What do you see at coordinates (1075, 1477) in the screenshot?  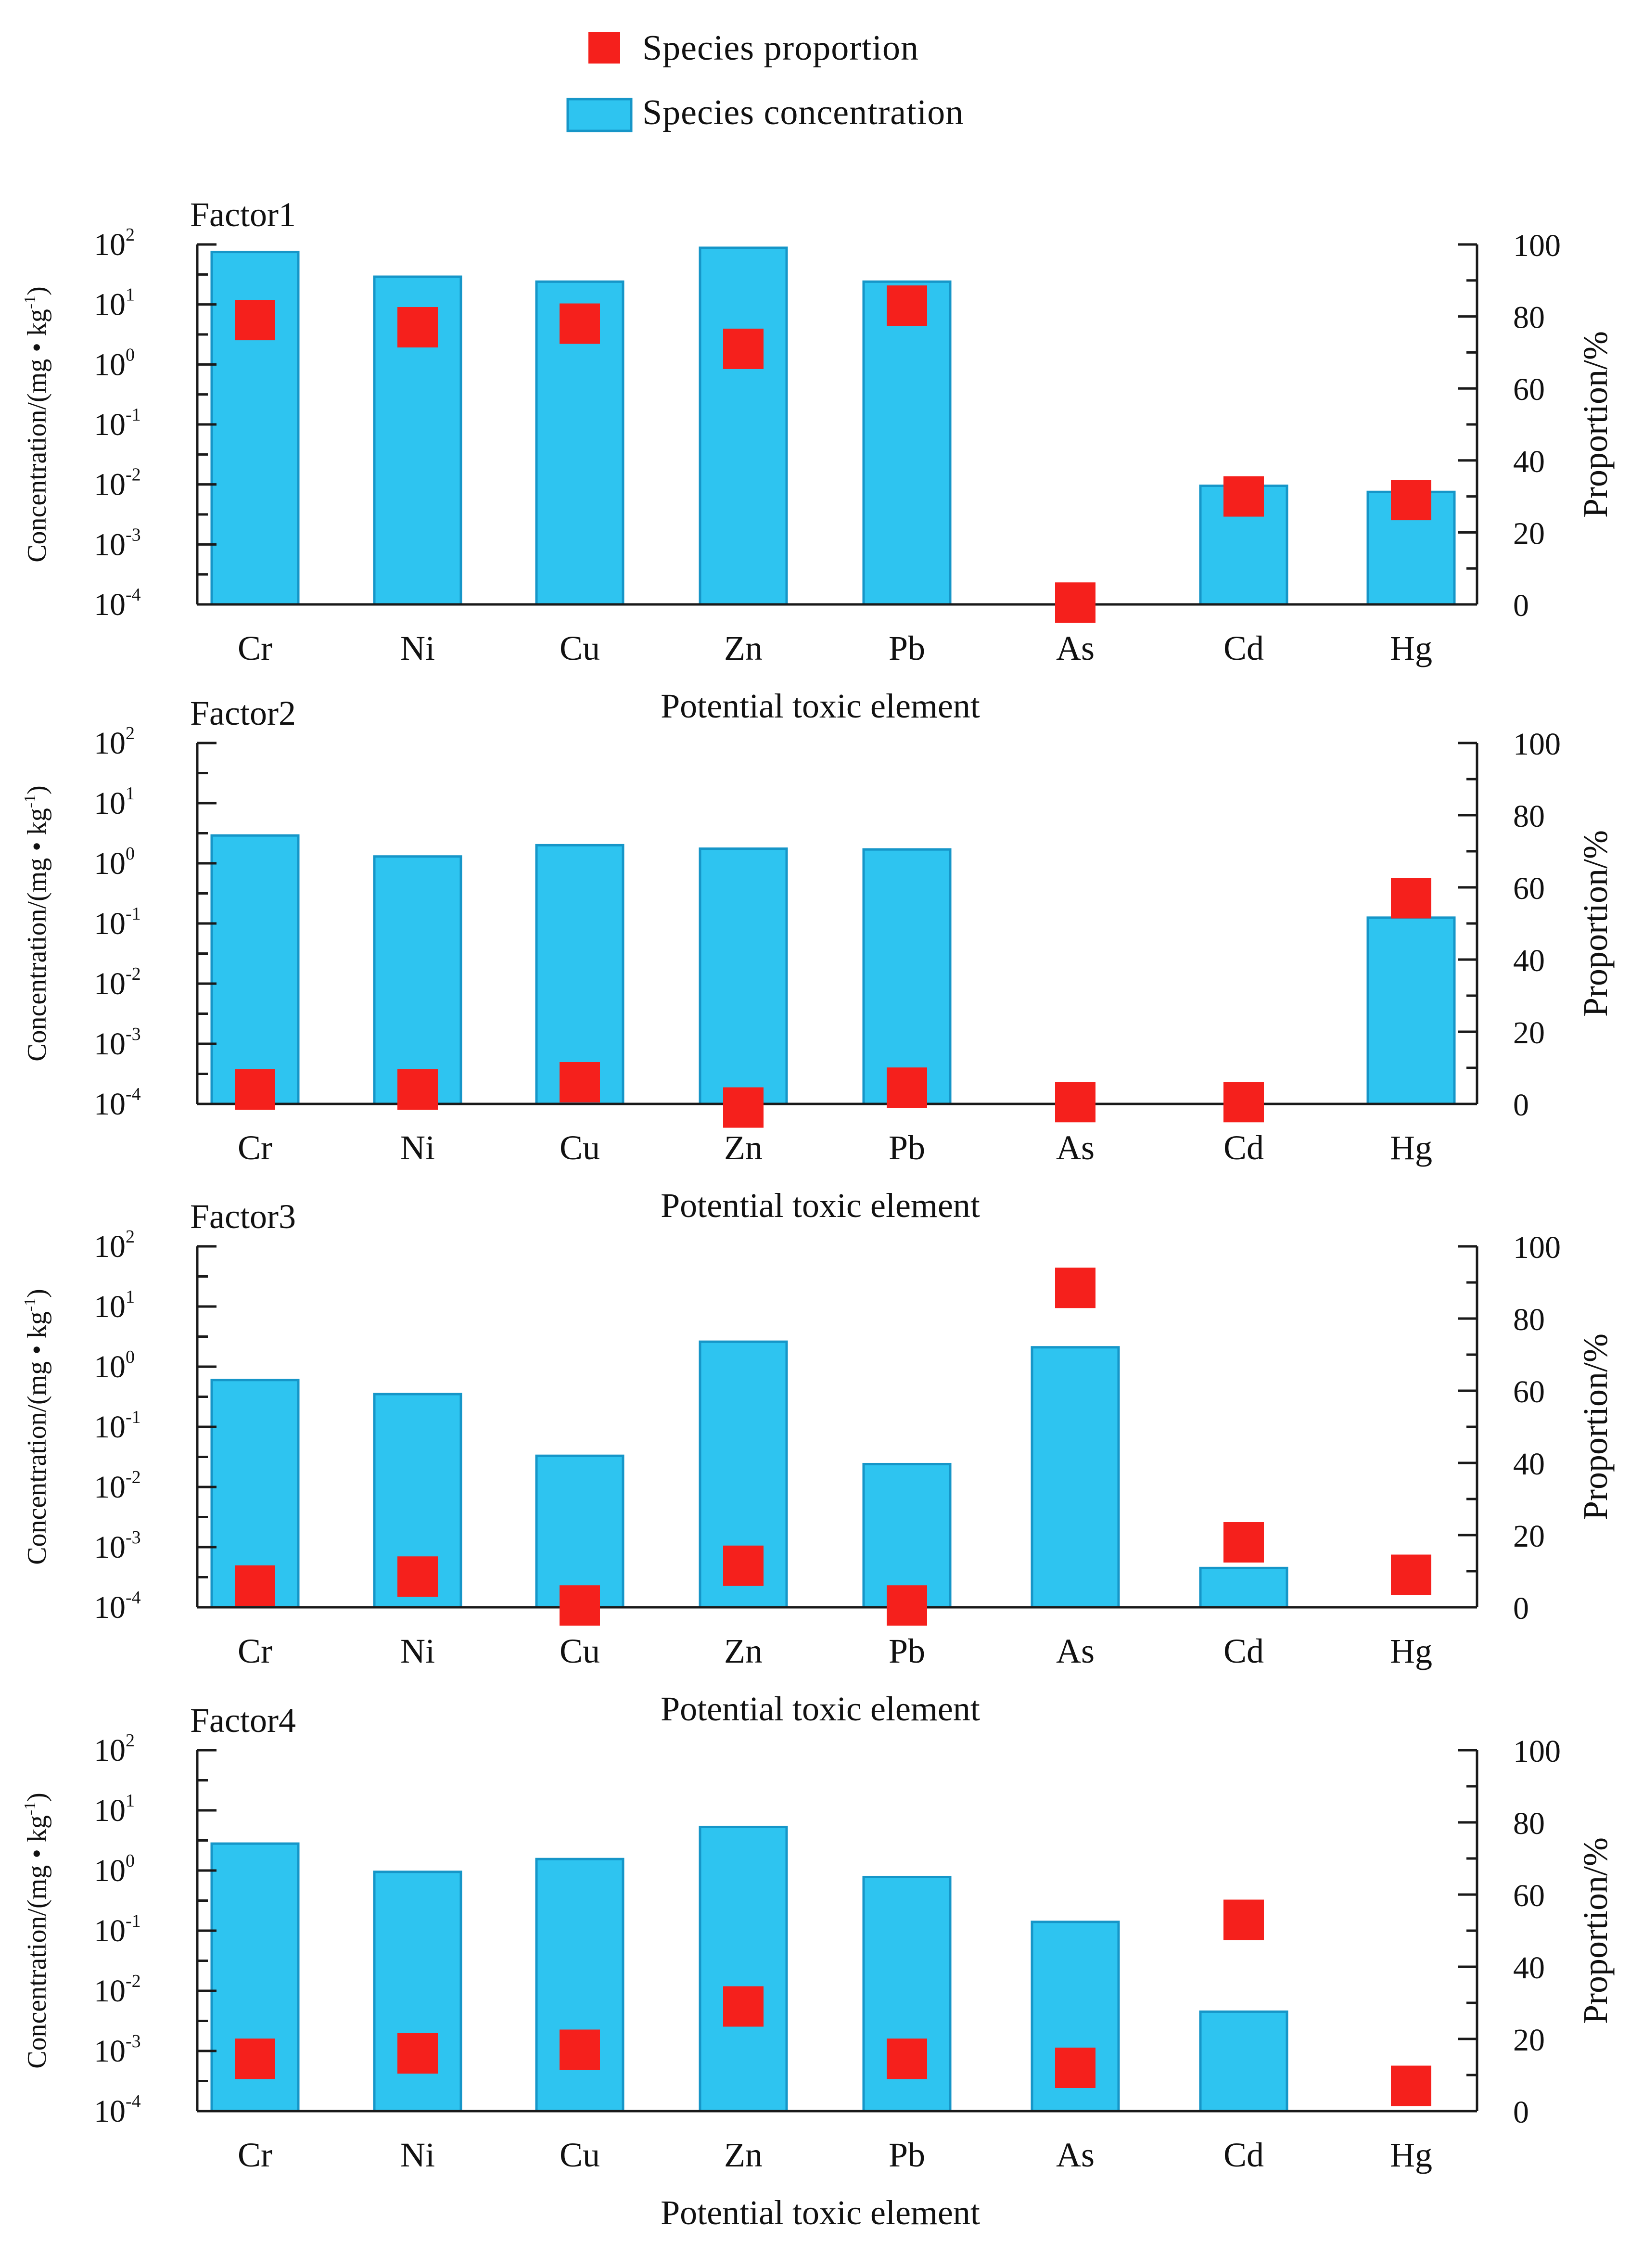 I see `concentration-bar-as` at bounding box center [1075, 1477].